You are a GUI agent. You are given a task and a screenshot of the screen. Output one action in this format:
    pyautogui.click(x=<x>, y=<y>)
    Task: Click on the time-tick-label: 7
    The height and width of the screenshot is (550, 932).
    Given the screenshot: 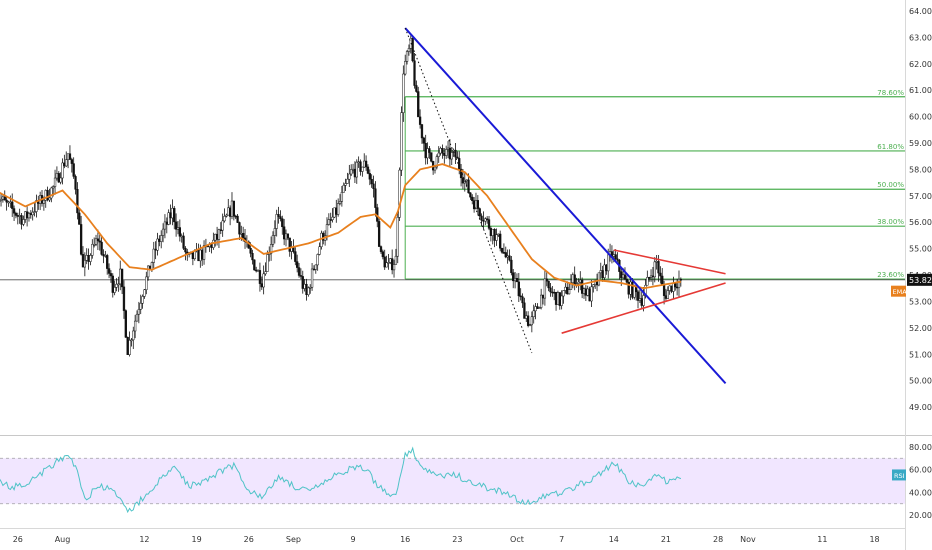 What is the action you would take?
    pyautogui.click(x=561, y=539)
    